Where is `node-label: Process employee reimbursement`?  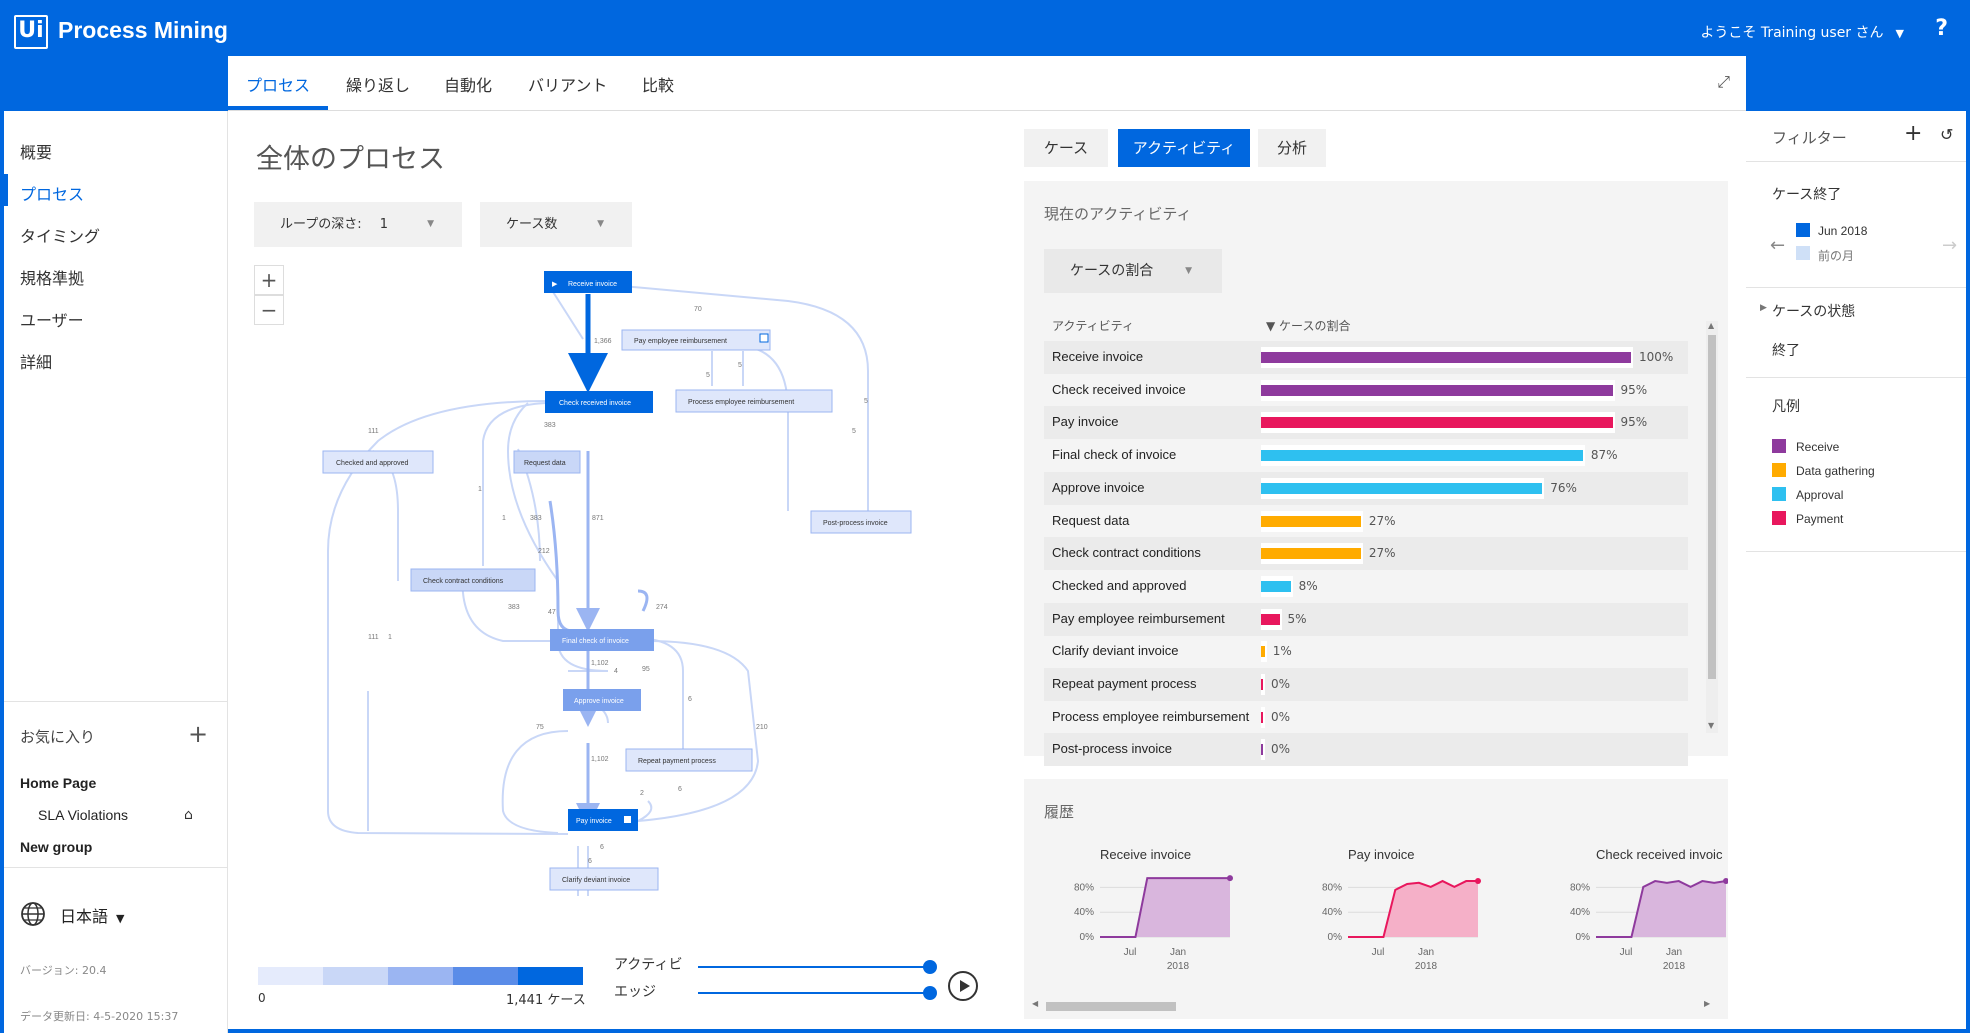 node-label: Process employee reimbursement is located at coordinates (741, 402).